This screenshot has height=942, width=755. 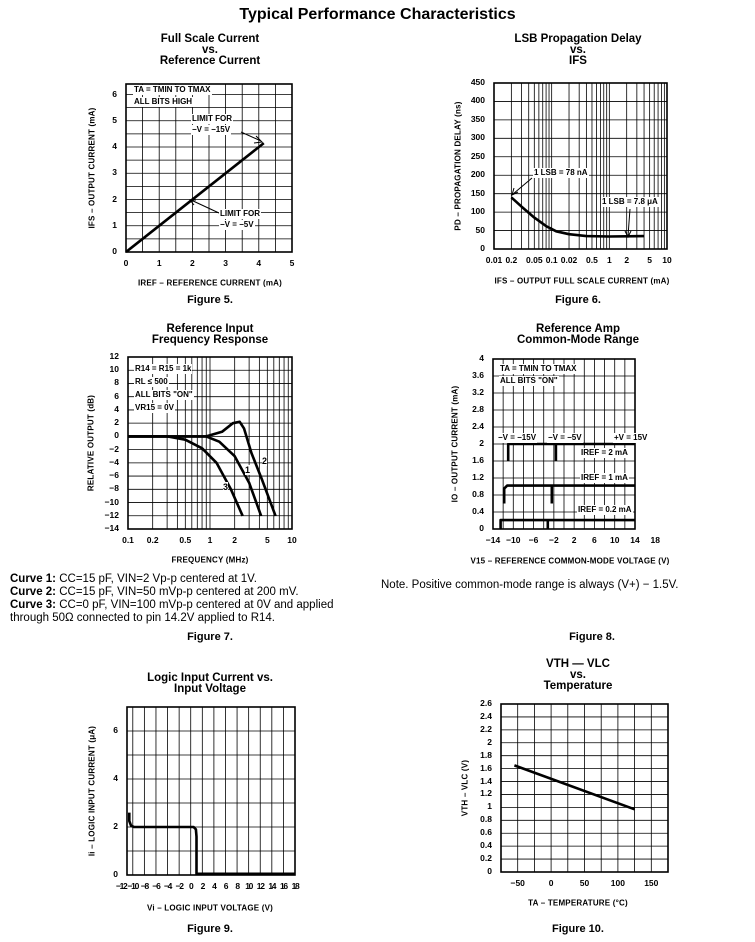 What do you see at coordinates (214, 886) in the screenshot?
I see `x-tick-label: 4` at bounding box center [214, 886].